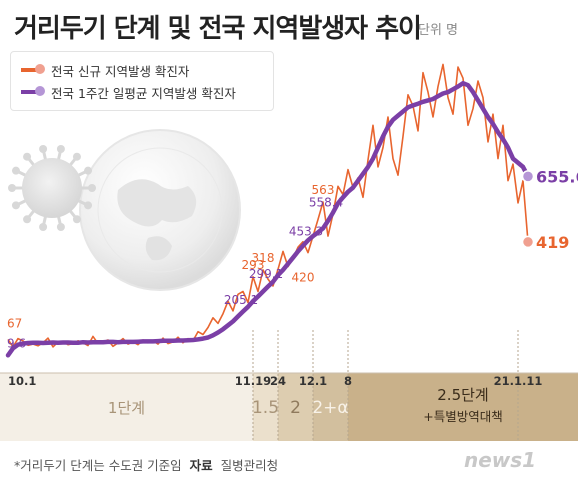 The image size is (578, 489). Describe the element at coordinates (124, 210) in the screenshot. I see `virus-globe-illustration` at that location.